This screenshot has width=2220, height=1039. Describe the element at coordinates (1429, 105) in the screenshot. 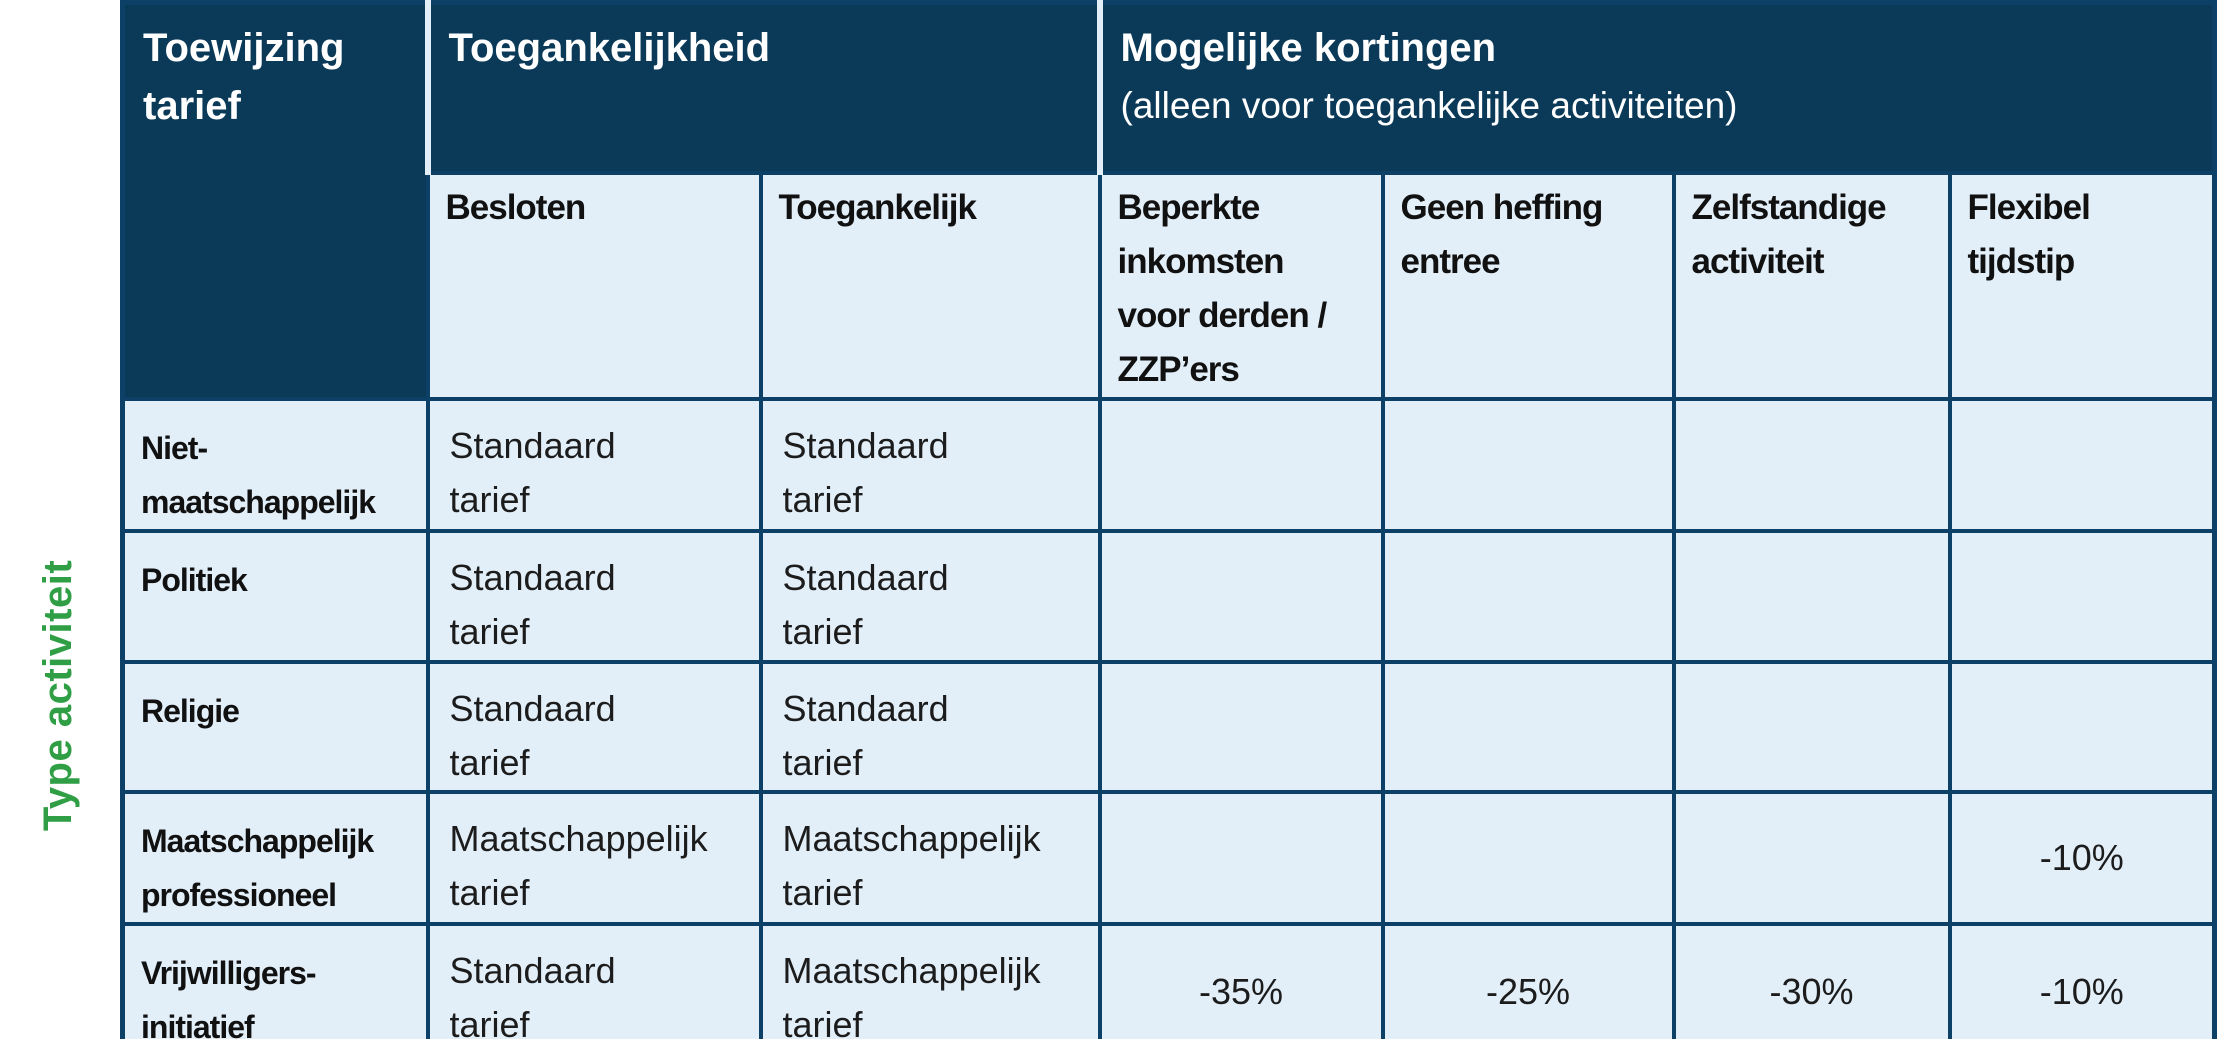

I see `group-subtitle: (alleen voor toegankelijke activiteiten)` at that location.